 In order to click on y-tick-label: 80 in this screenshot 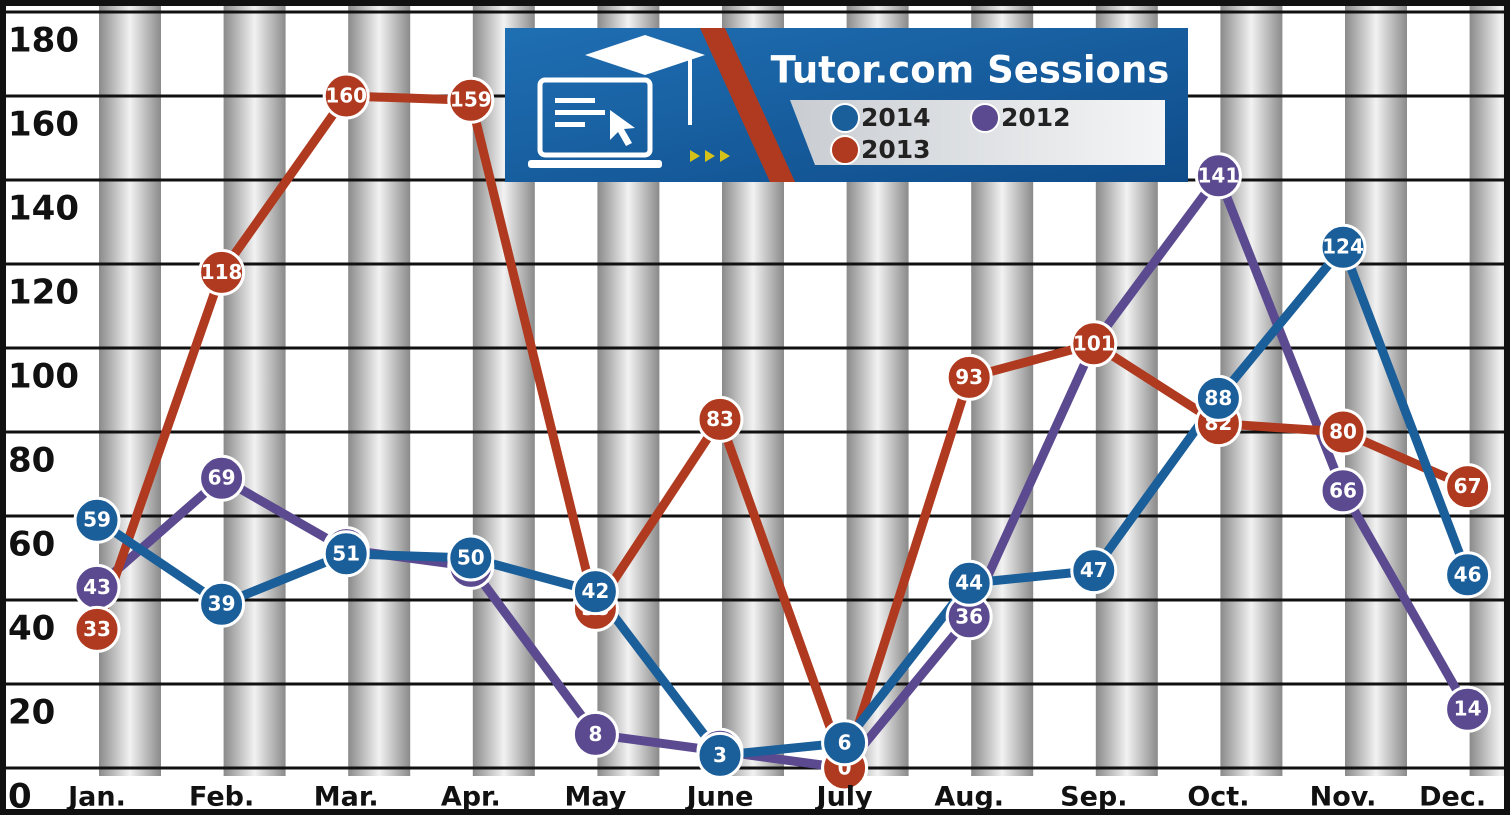, I will do `click(31, 461)`.